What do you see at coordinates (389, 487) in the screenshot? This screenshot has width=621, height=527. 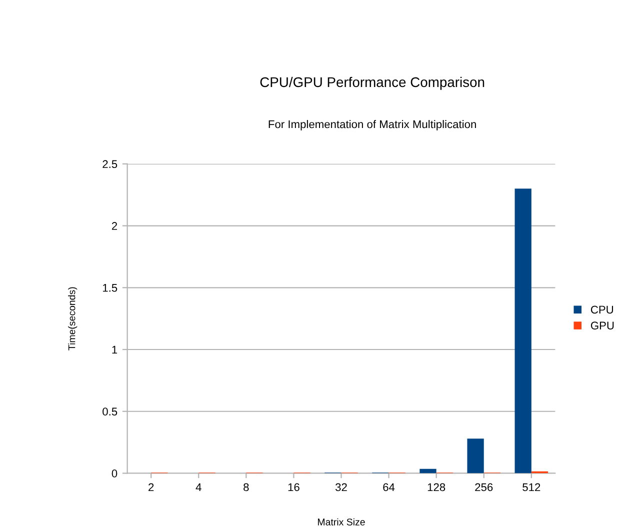 I see `x-tick-label: 64` at bounding box center [389, 487].